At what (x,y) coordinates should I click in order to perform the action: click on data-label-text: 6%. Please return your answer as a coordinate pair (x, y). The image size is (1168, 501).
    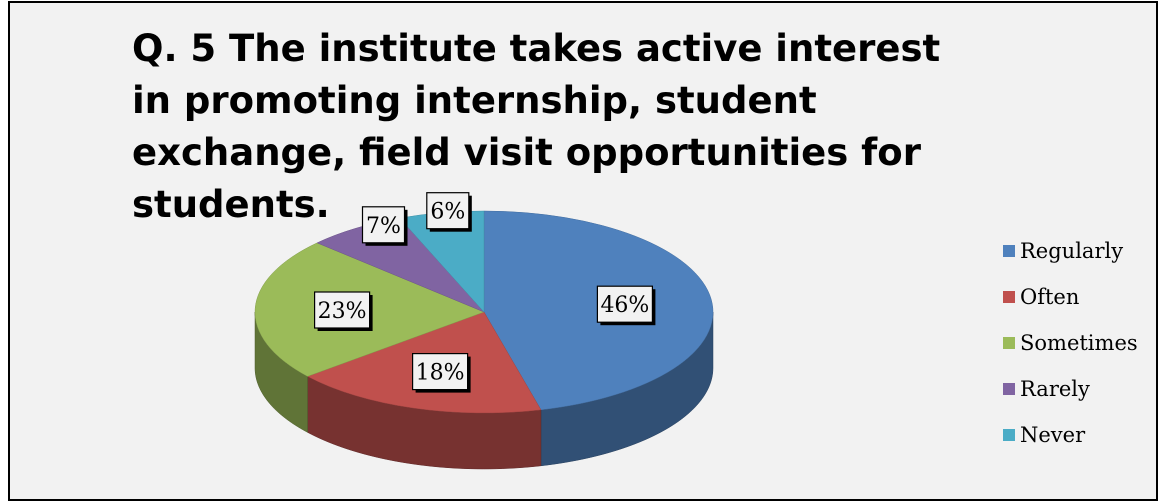
    Looking at the image, I should click on (447, 212).